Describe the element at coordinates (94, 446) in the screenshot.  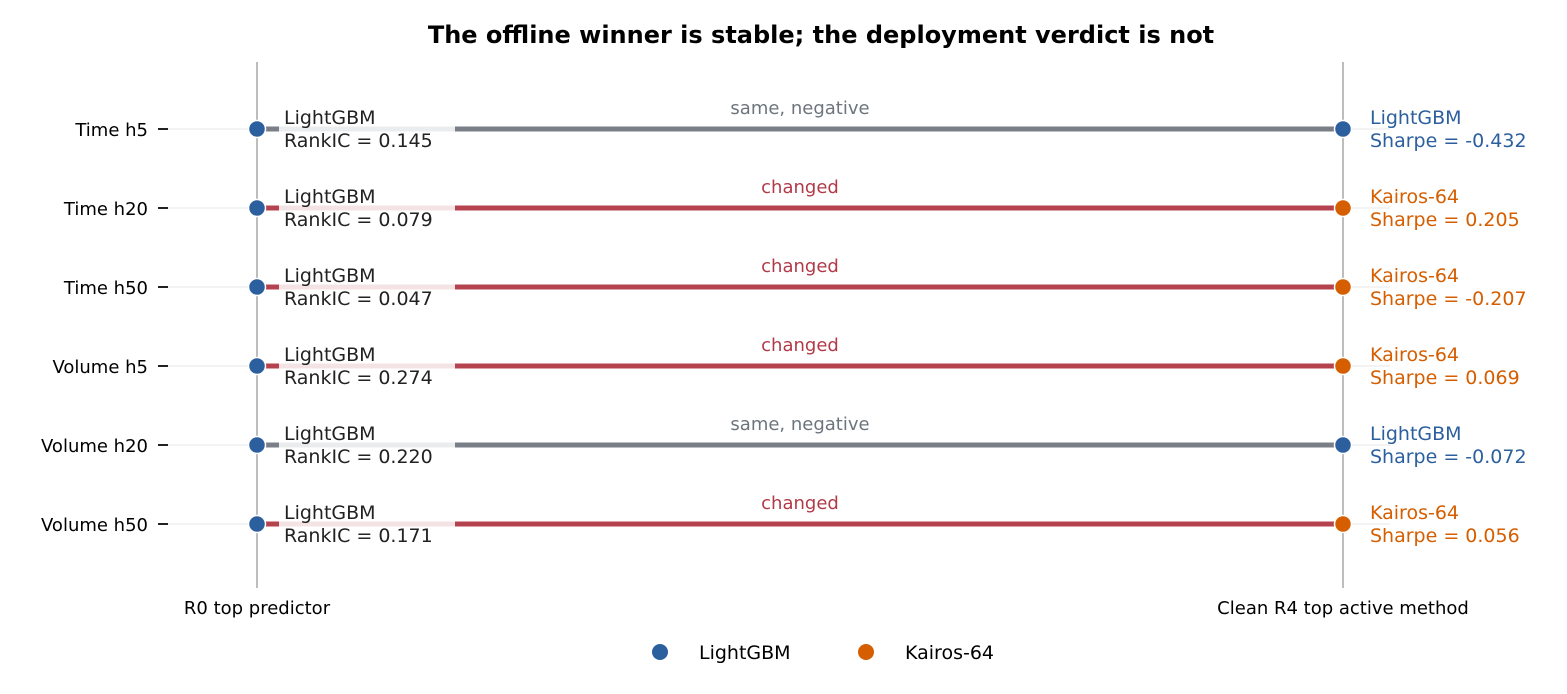
I see `y-tick-label: Volume h20` at that location.